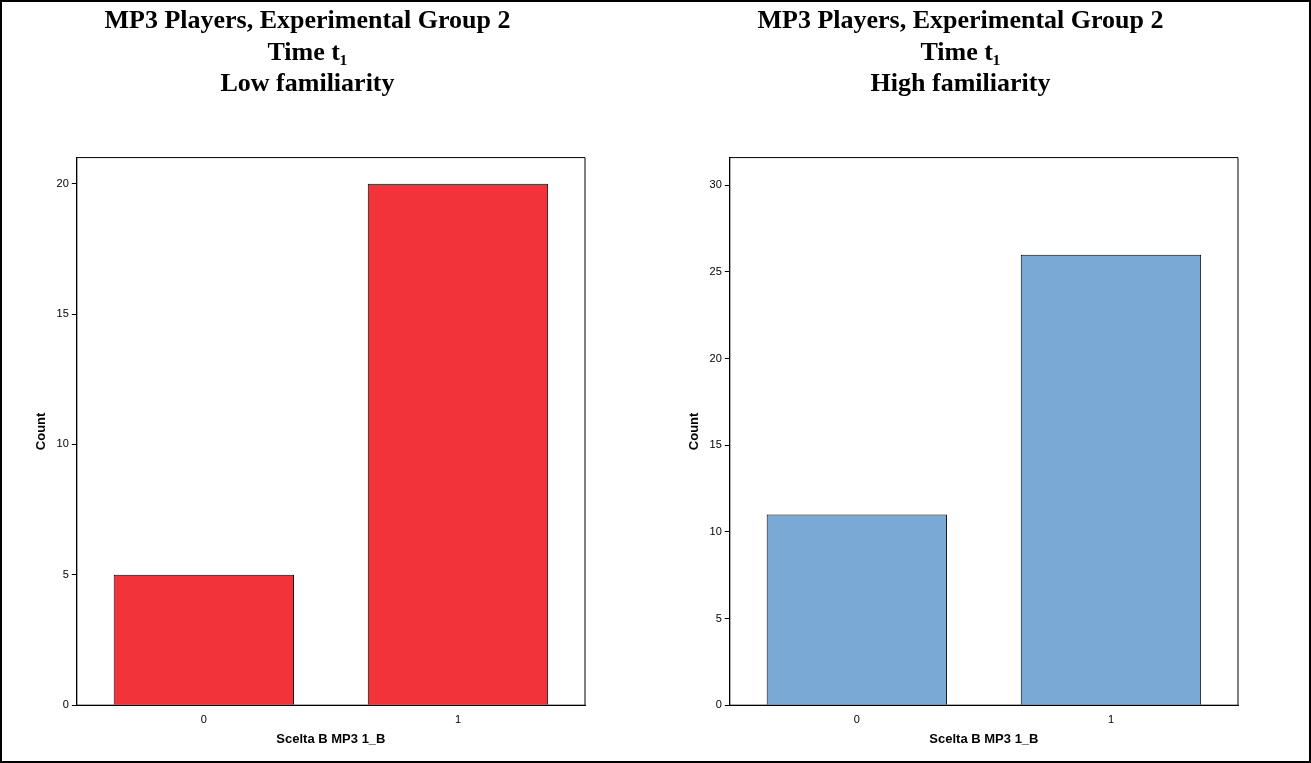 This screenshot has width=1311, height=763. Describe the element at coordinates (960, 82) in the screenshot. I see `text: High familiarity` at that location.